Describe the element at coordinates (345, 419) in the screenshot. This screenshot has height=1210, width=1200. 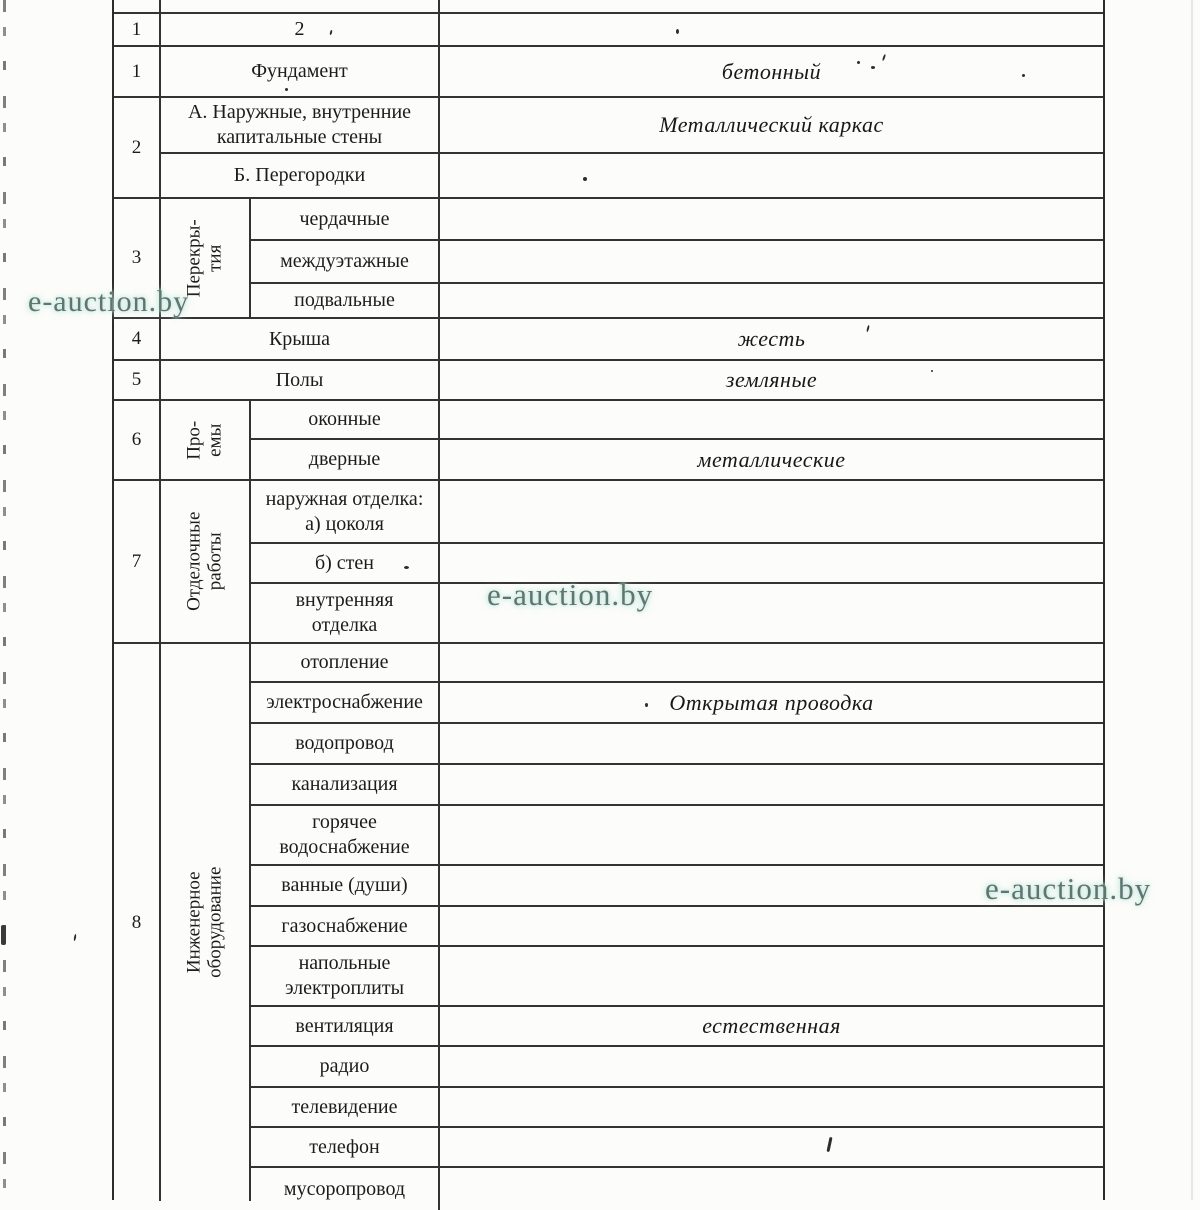
I see `element-name: оконные` at that location.